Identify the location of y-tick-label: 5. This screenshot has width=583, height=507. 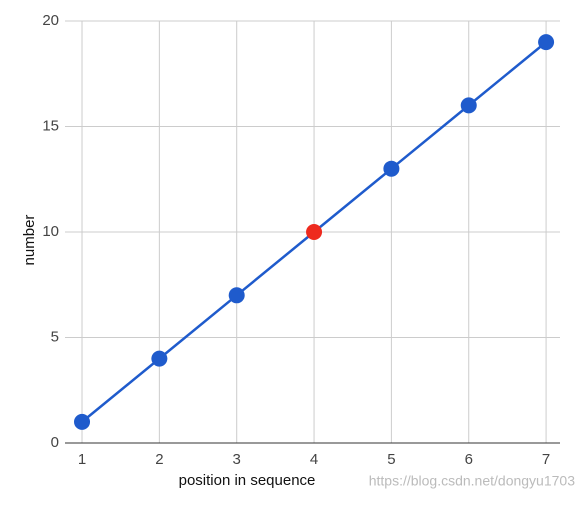
(55, 336).